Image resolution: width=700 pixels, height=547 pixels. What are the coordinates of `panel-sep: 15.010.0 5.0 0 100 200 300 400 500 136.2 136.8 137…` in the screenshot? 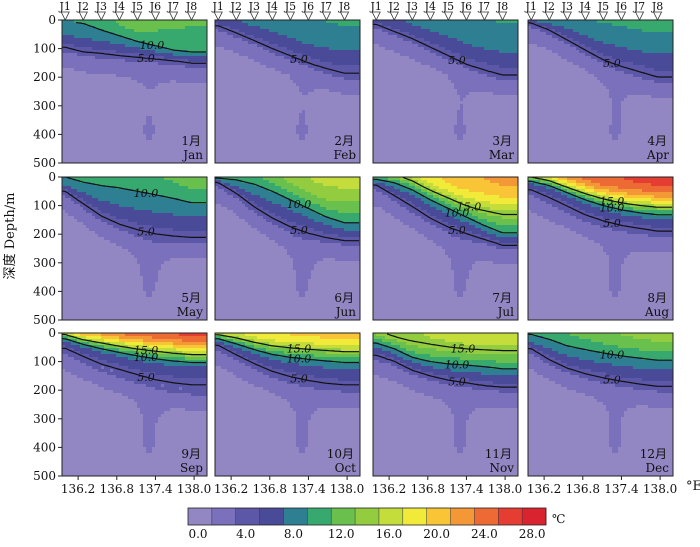 It's located at (122, 411).